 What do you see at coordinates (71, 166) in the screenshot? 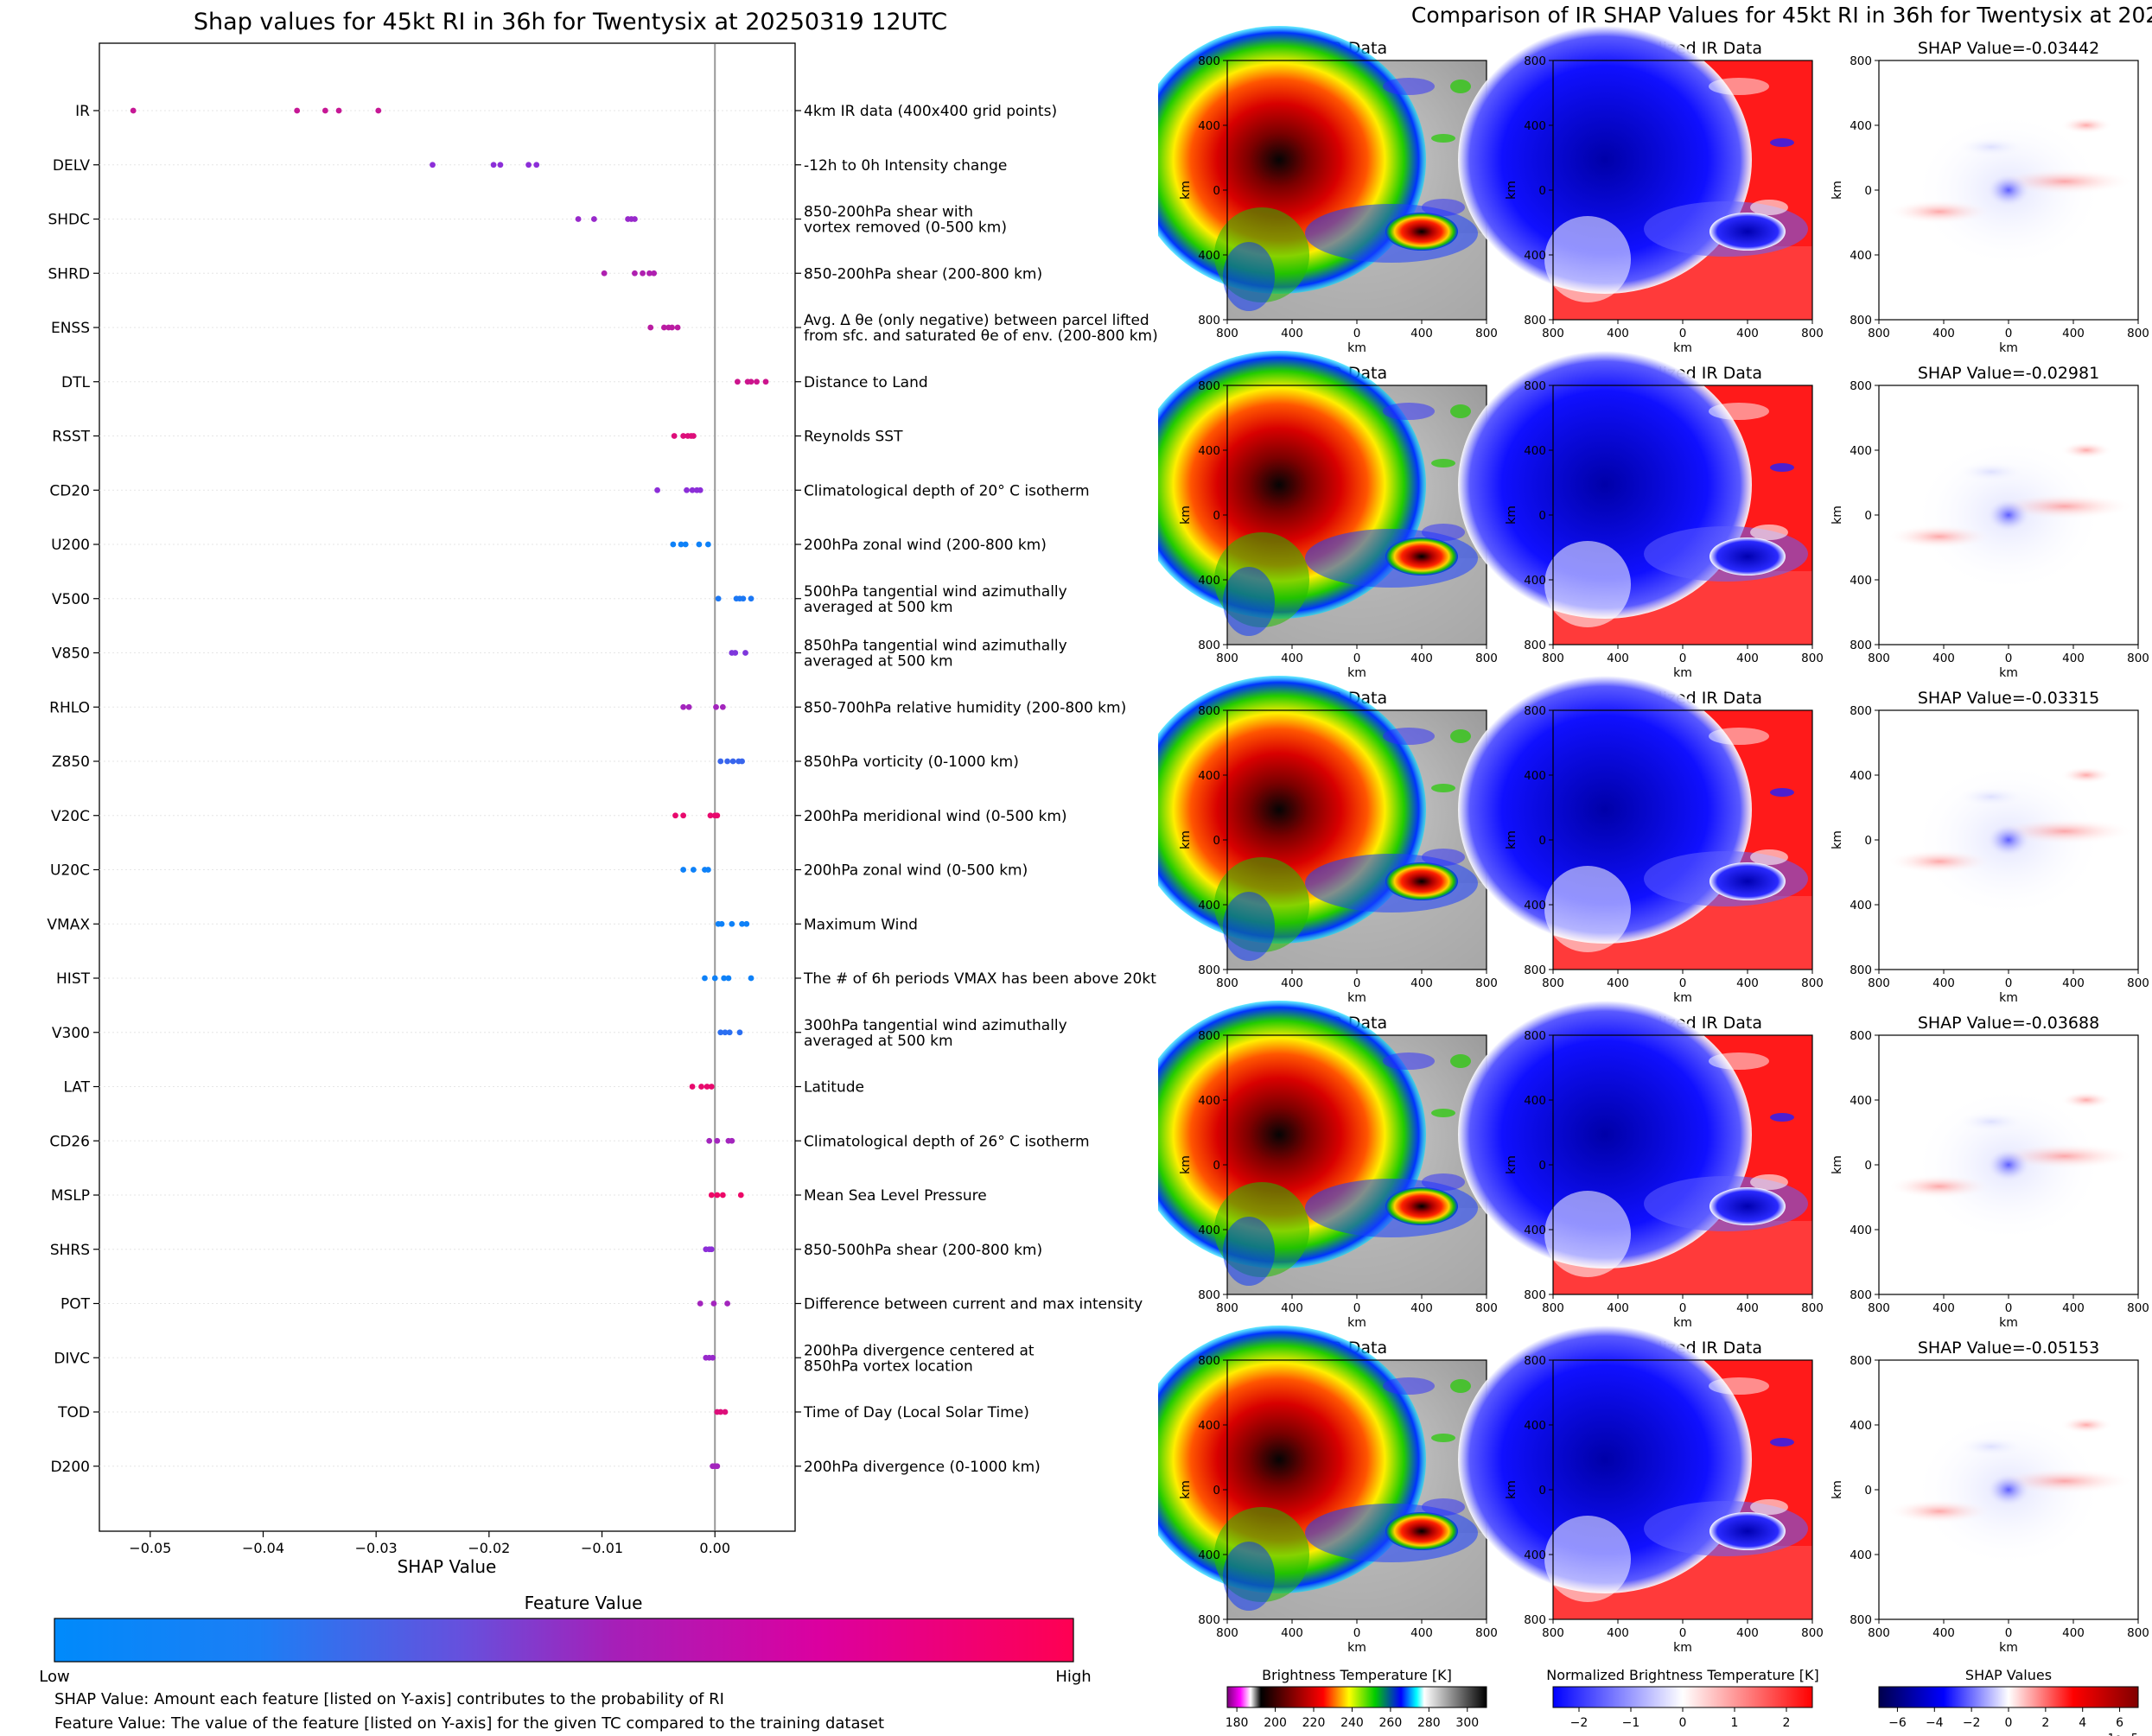
I see `feature-label: DELV` at bounding box center [71, 166].